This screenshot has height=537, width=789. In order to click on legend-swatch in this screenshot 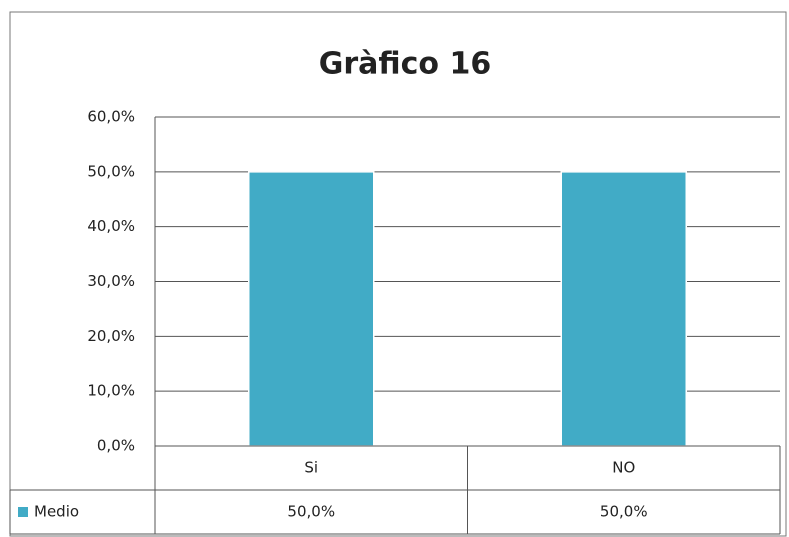, I will do `click(23, 512)`.